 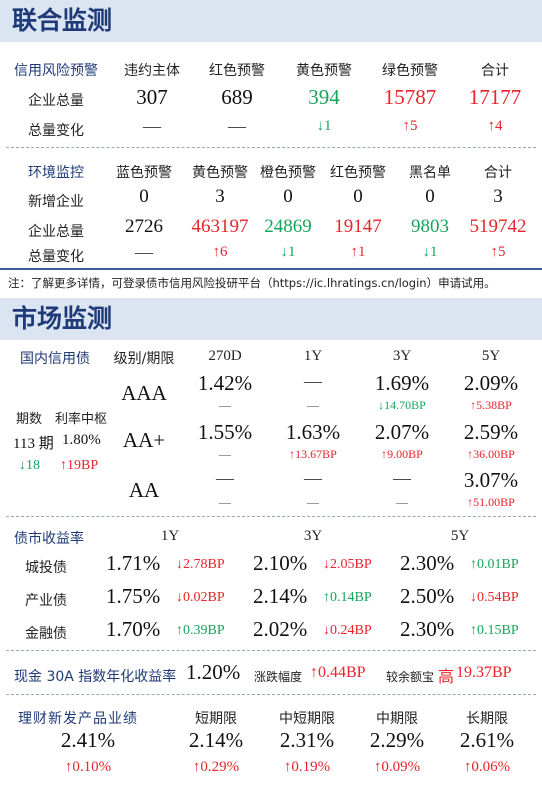 What do you see at coordinates (278, 677) in the screenshot?
I see `cash-change-label: 涨跌幅度` at bounding box center [278, 677].